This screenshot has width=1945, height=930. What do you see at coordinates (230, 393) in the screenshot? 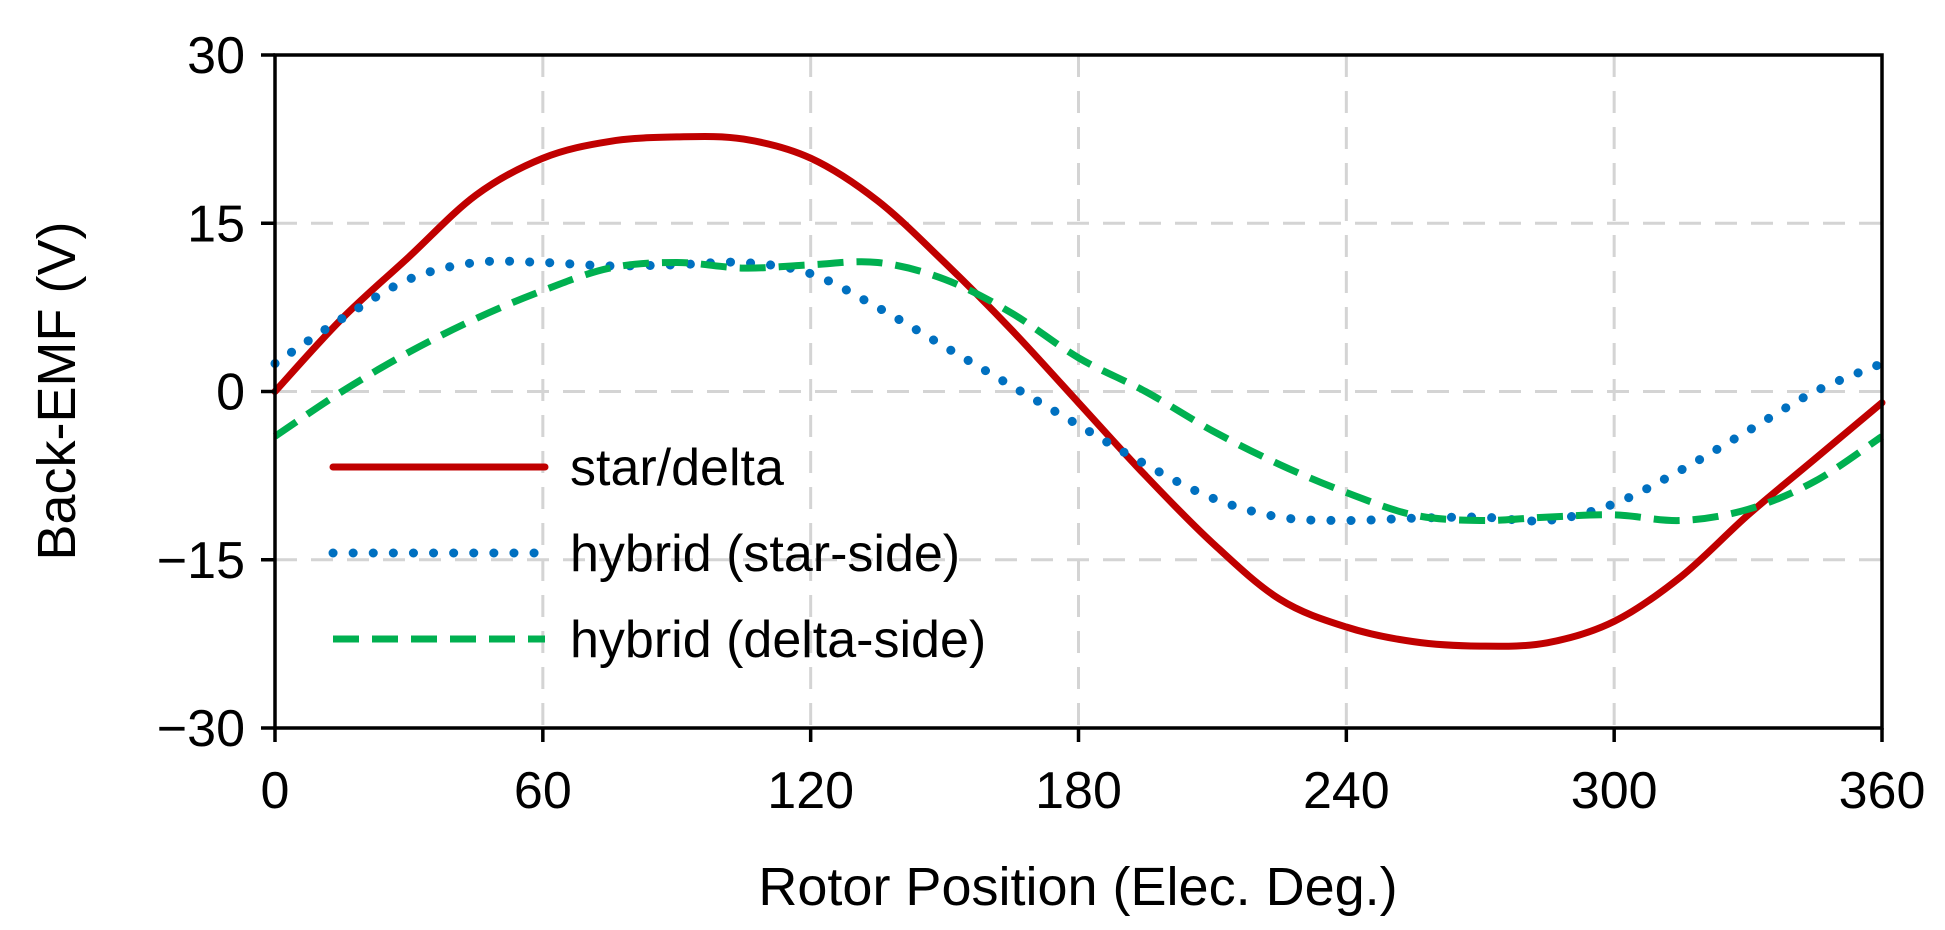
I see `y-tick-label-0: 0` at bounding box center [230, 393].